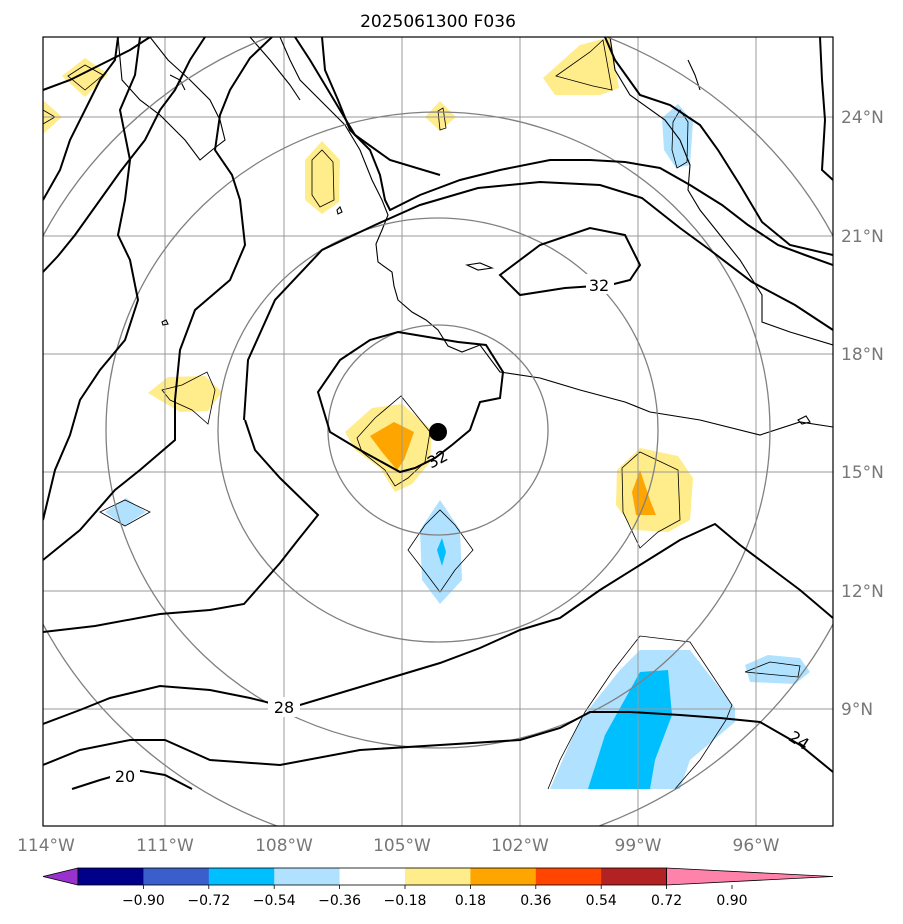 This screenshot has height=924, width=903. Describe the element at coordinates (208, 901) in the screenshot. I see `colorbar-label: −0.72` at that location.